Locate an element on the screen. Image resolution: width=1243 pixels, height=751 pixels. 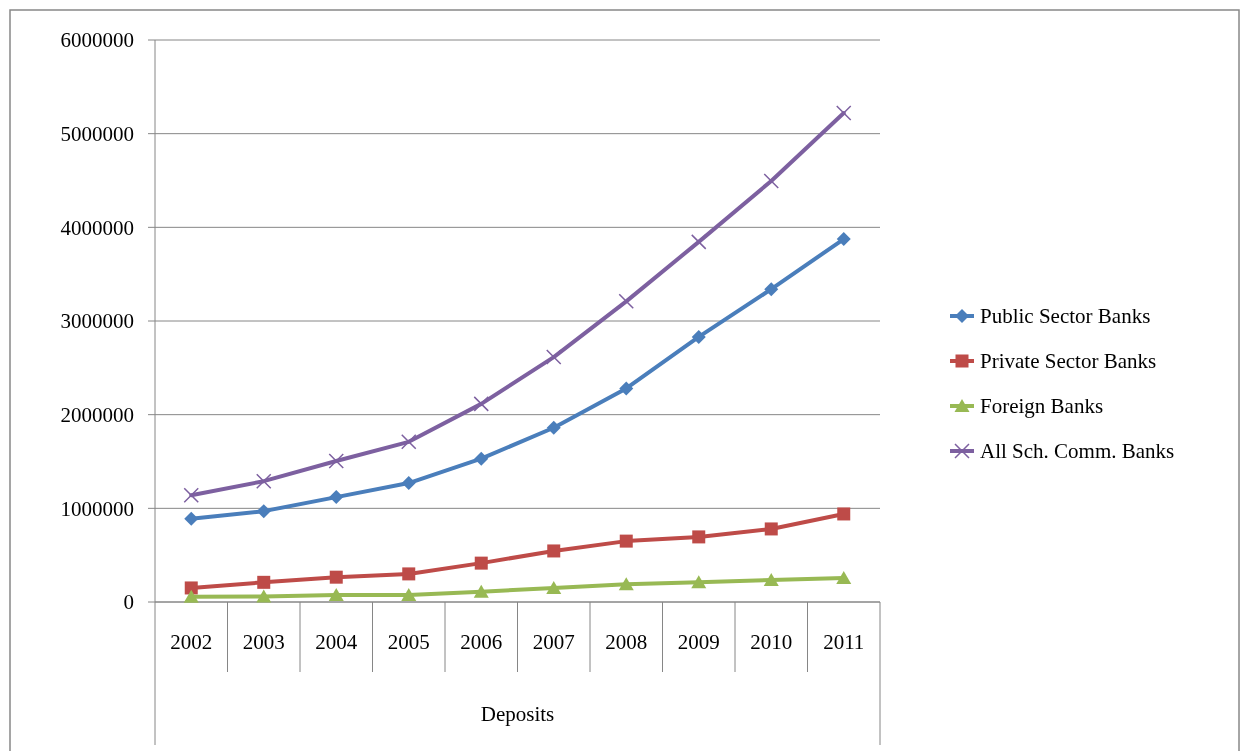
x-tick-label: 2008 is located at coordinates (626, 642).